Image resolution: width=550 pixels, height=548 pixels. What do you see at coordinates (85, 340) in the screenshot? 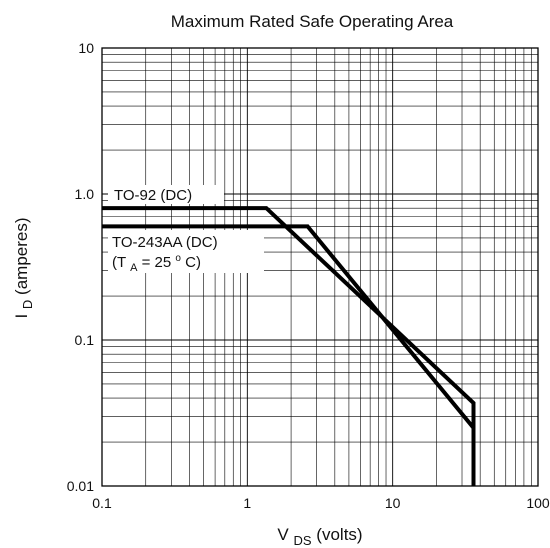
I see `y-tick-label: 0.1` at bounding box center [85, 340].